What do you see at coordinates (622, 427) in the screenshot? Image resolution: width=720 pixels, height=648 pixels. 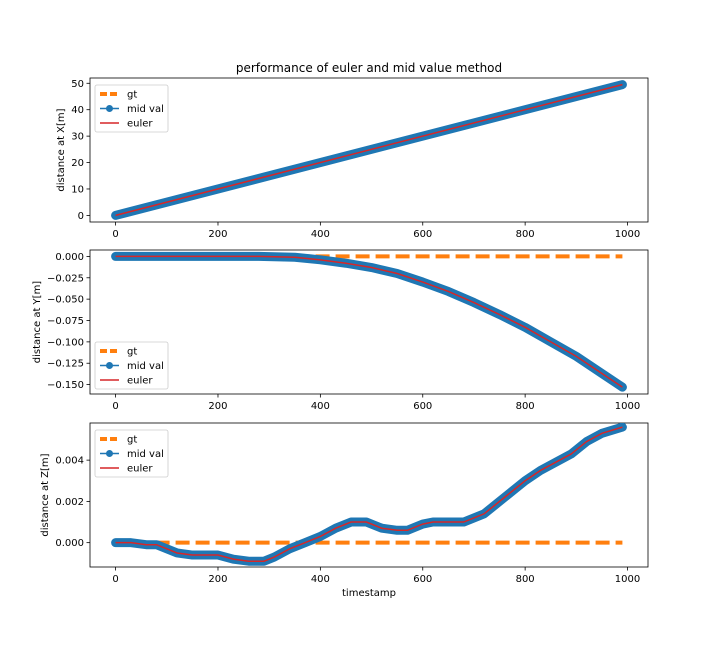 I see `series-mid-val-point` at bounding box center [622, 427].